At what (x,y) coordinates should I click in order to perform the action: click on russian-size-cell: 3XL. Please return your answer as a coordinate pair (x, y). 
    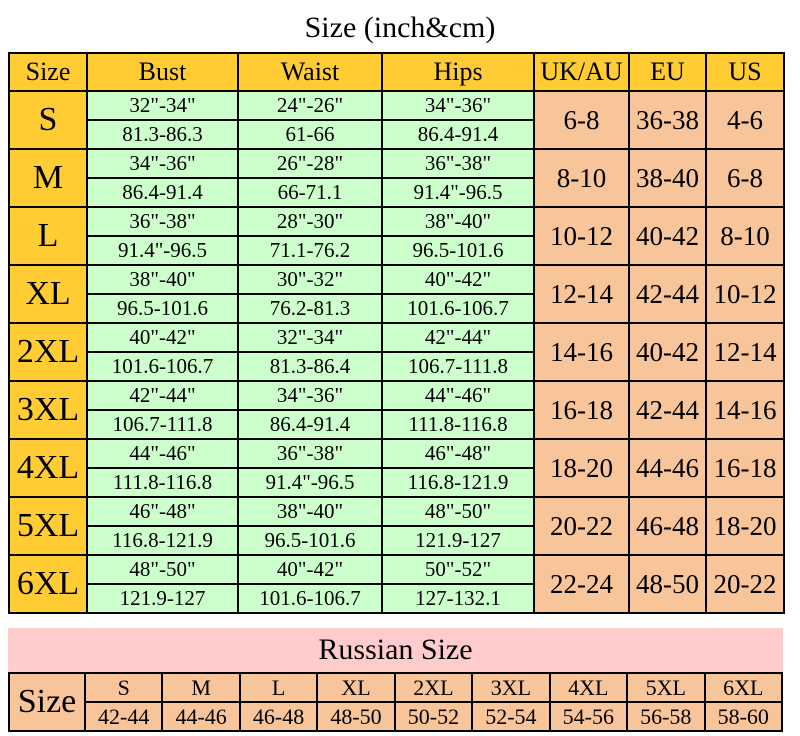
    Looking at the image, I should click on (511, 687).